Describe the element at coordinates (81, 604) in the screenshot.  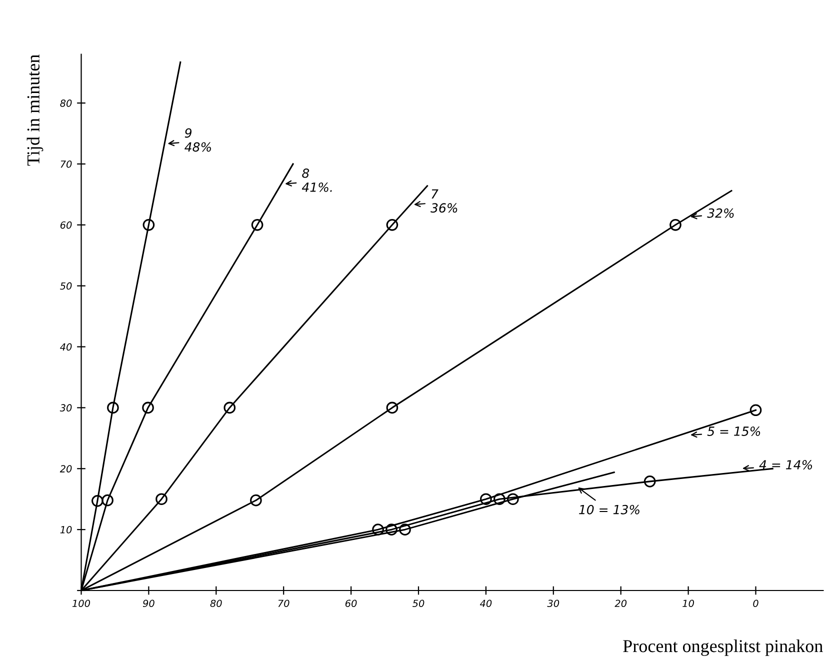
I see `x-tick-label: 100` at that location.